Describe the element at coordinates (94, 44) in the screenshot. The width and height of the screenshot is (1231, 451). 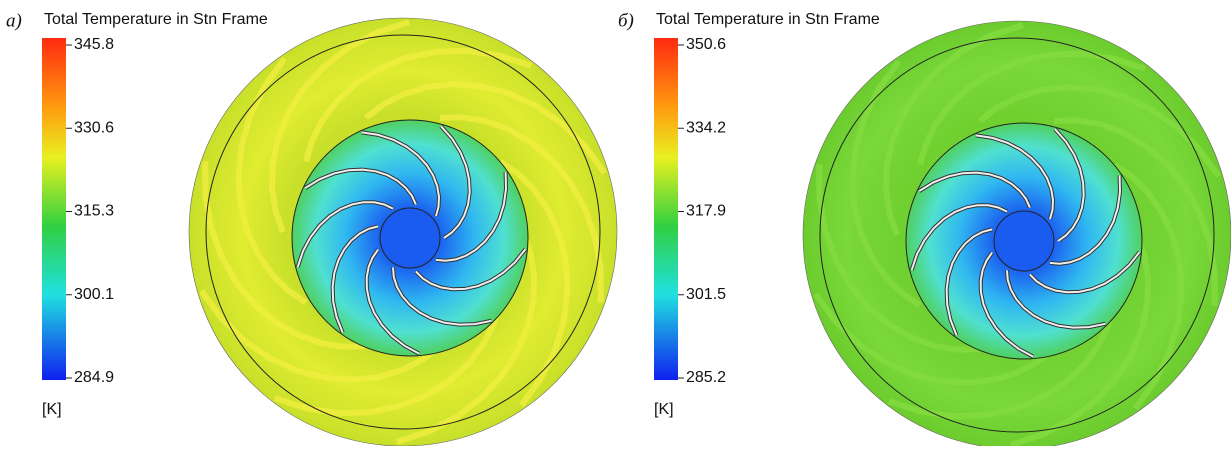
I see `tick-label: 345.8` at that location.